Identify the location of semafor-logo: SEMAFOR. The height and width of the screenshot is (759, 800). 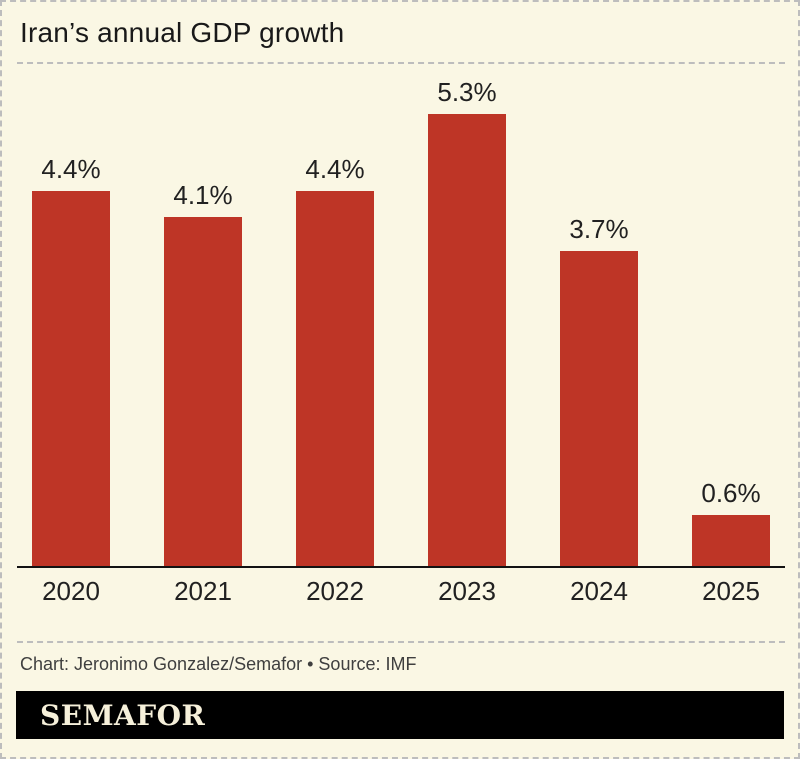
(123, 715).